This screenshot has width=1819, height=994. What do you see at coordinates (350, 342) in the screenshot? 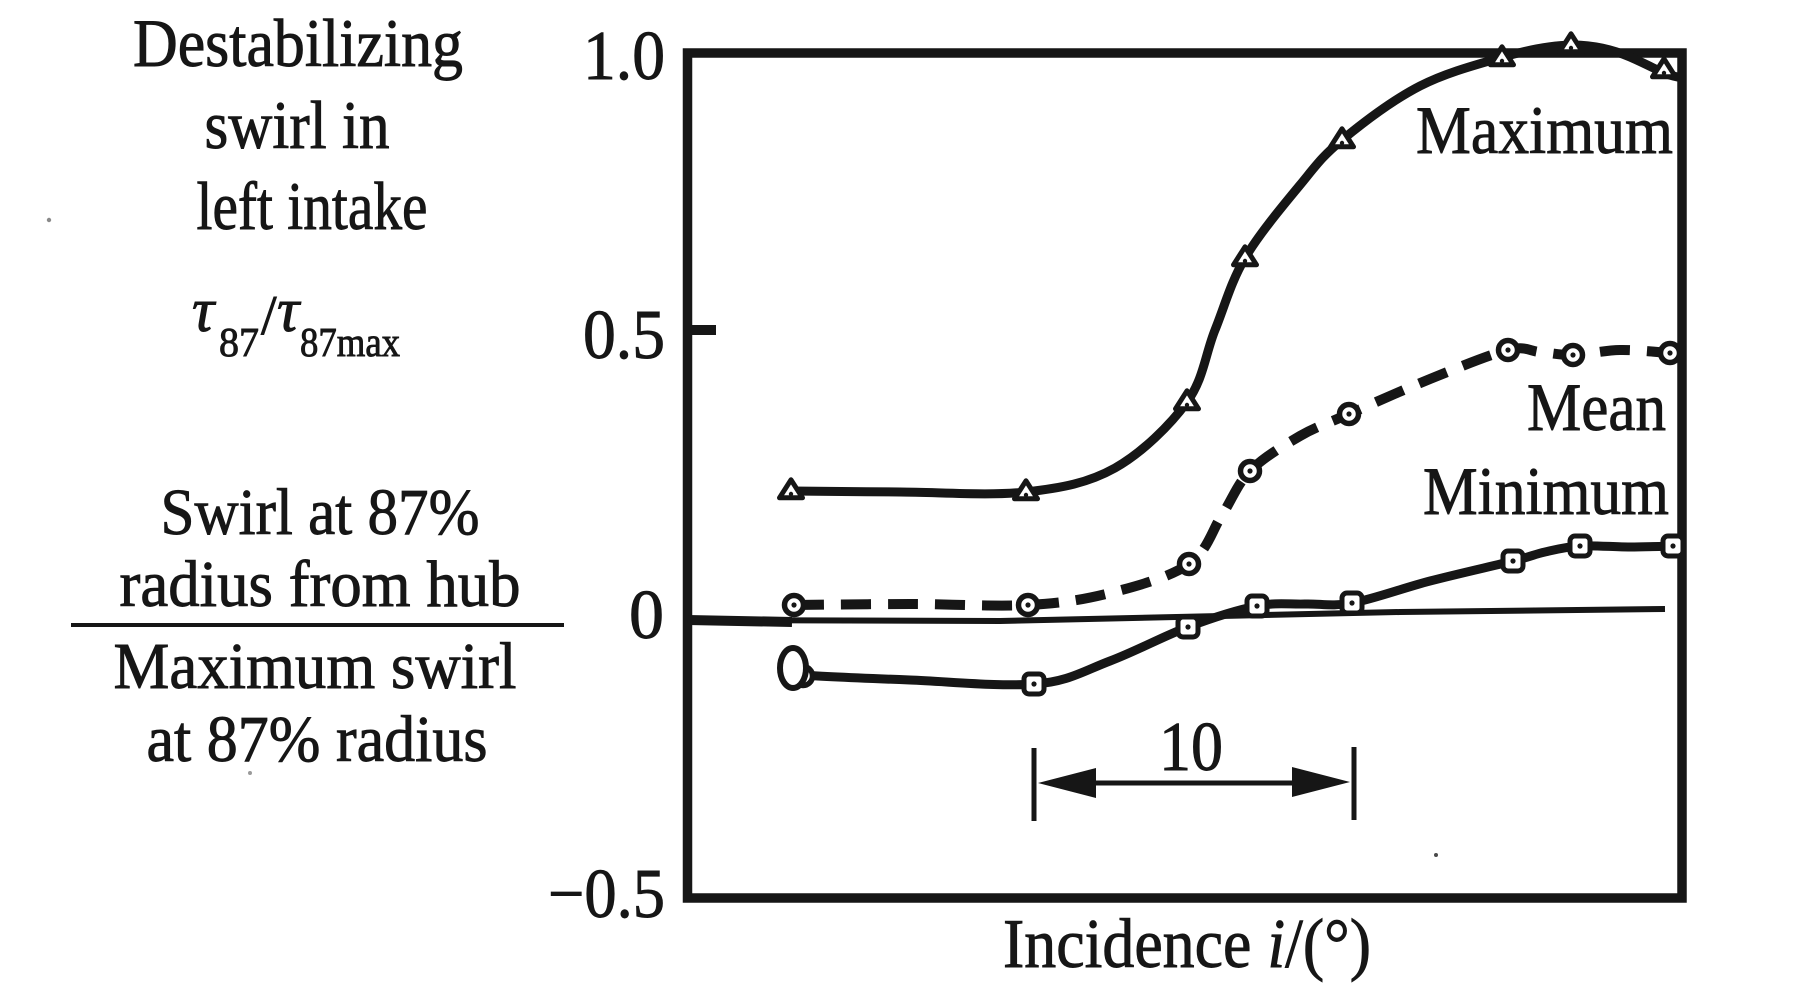
I see `svg-text: 87max` at bounding box center [350, 342].